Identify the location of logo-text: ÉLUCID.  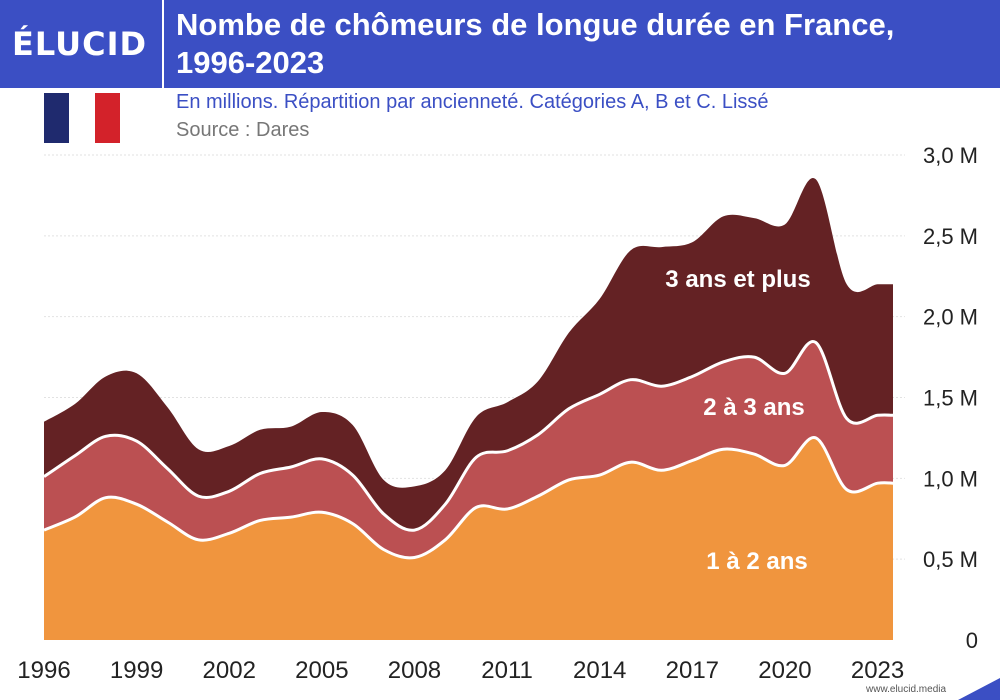
(80, 44).